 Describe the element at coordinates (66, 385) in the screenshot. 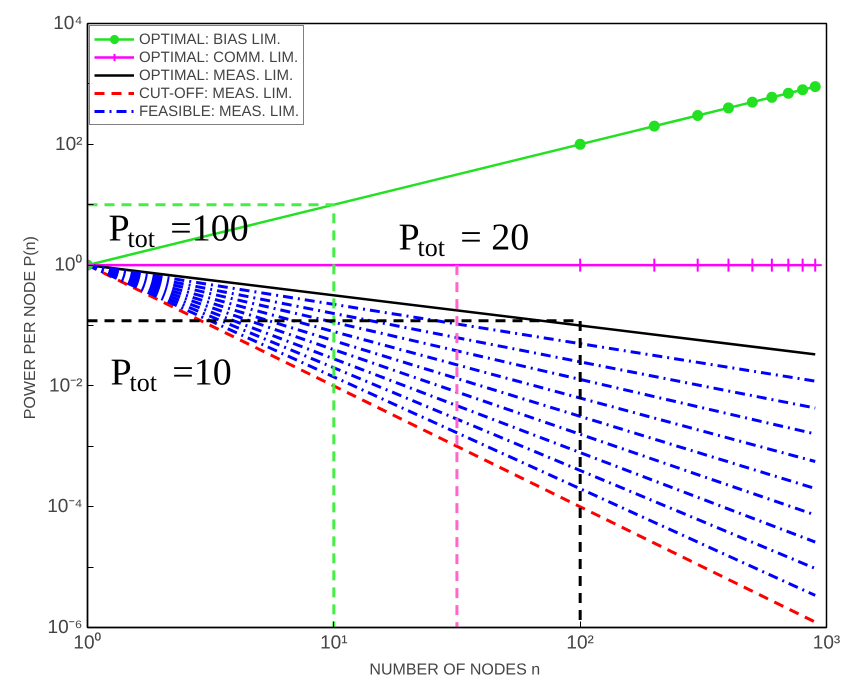

I see `y-tick-label: 10⁻²` at that location.